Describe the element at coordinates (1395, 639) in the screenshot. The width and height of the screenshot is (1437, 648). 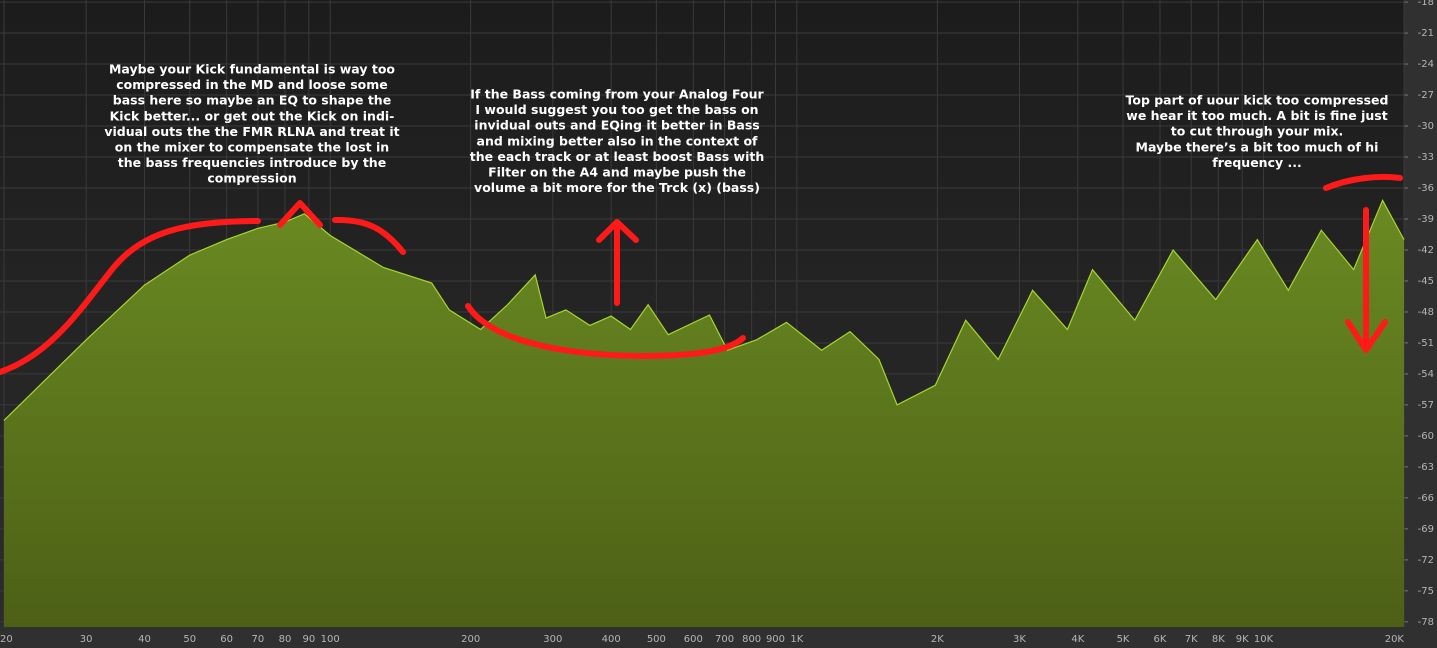
I see `x-tick-label: 20K` at that location.